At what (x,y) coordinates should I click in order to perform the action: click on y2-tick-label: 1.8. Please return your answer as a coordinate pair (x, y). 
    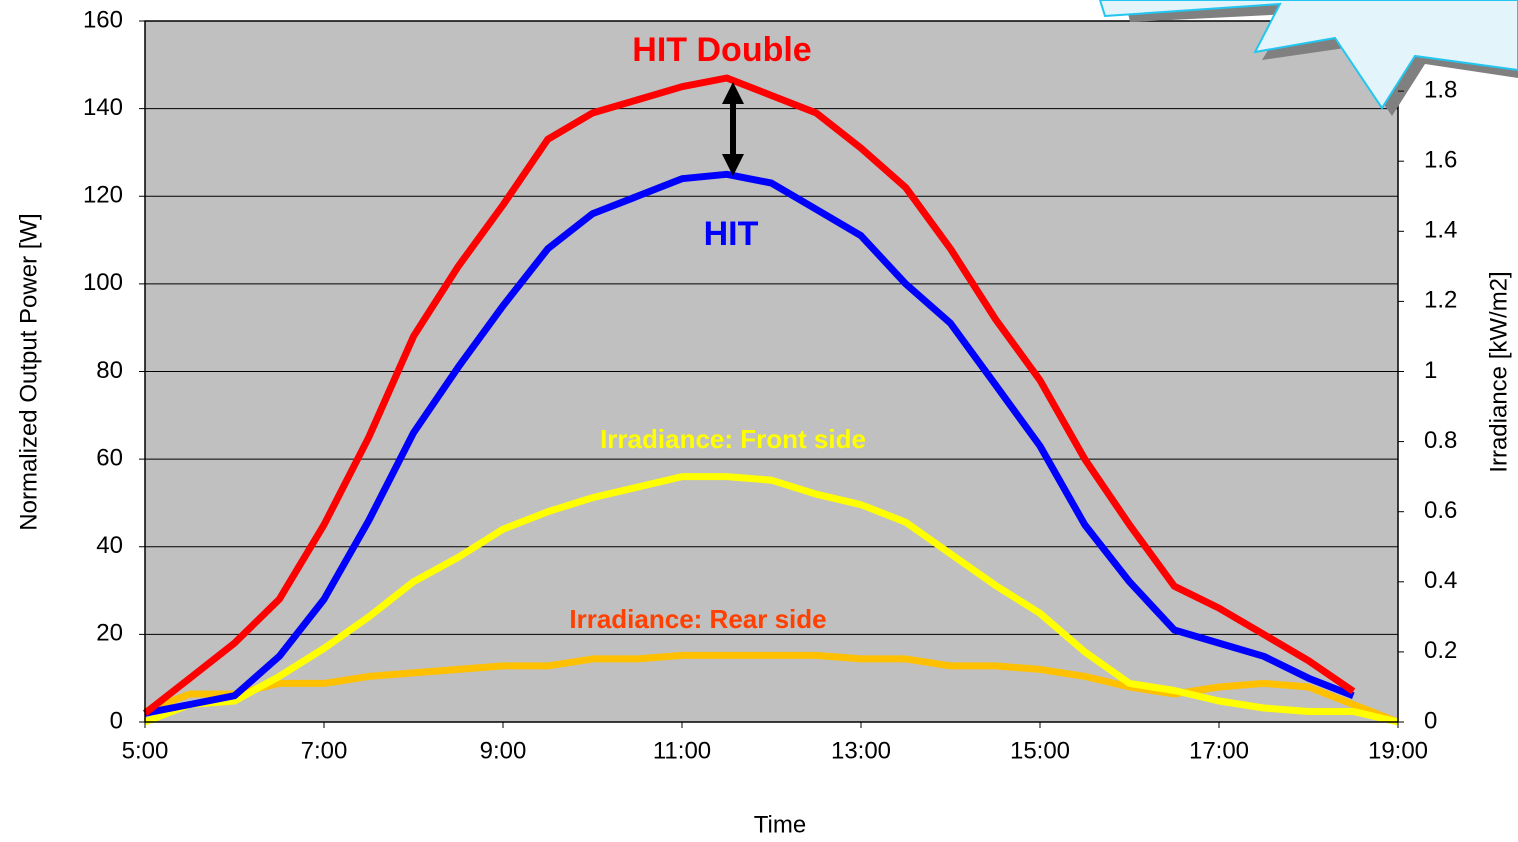
    Looking at the image, I should click on (1440, 89).